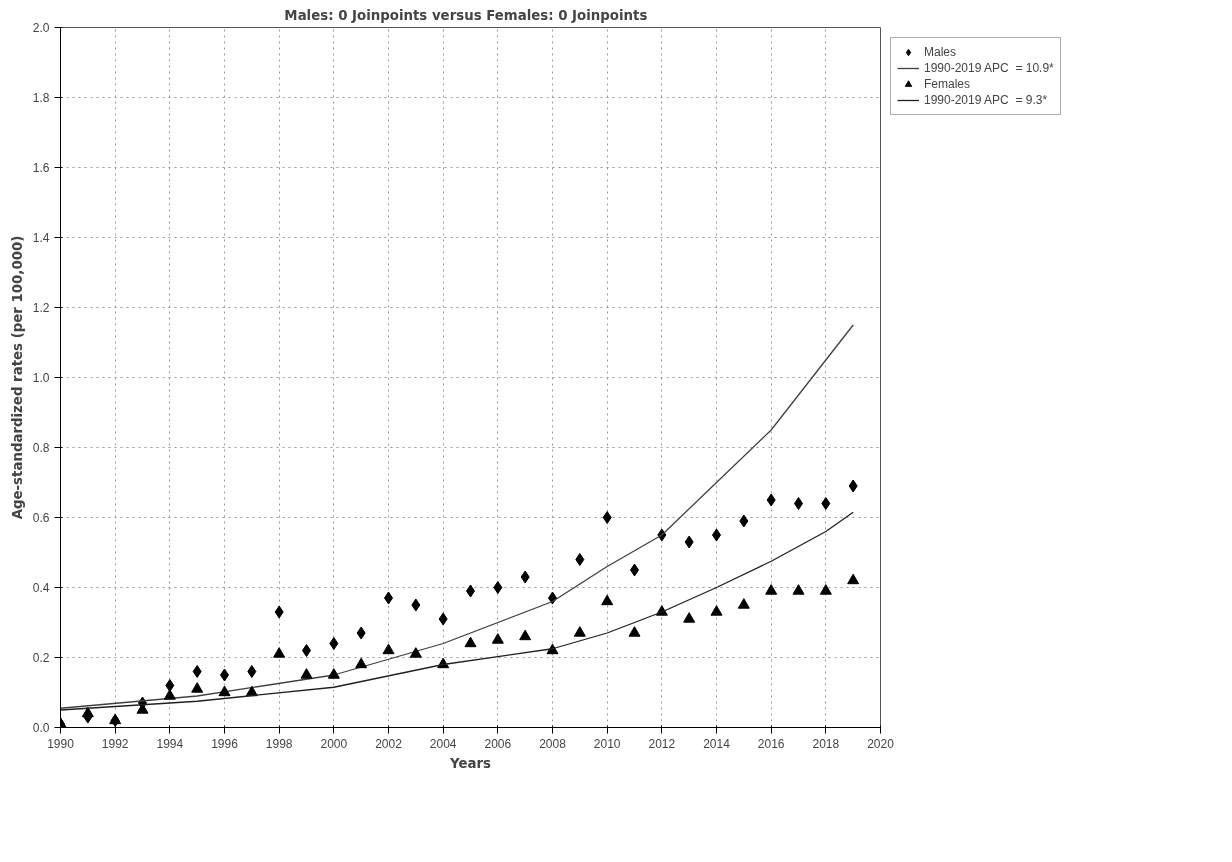 This screenshot has width=1232, height=862. I want to click on x-tick-label: 2020, so click(881, 743).